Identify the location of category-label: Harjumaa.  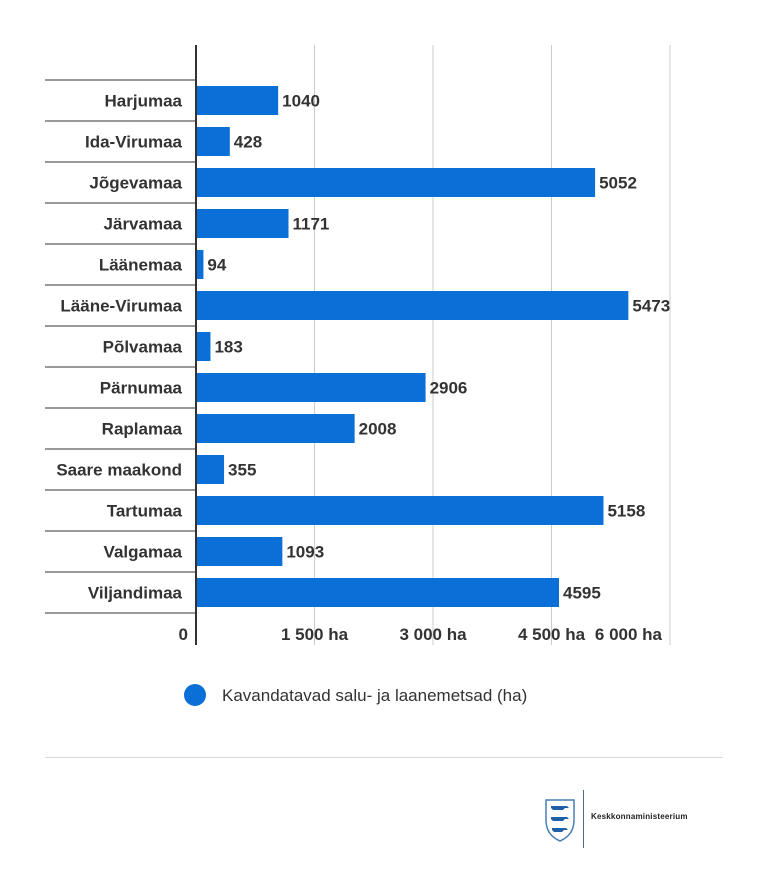
(144, 101).